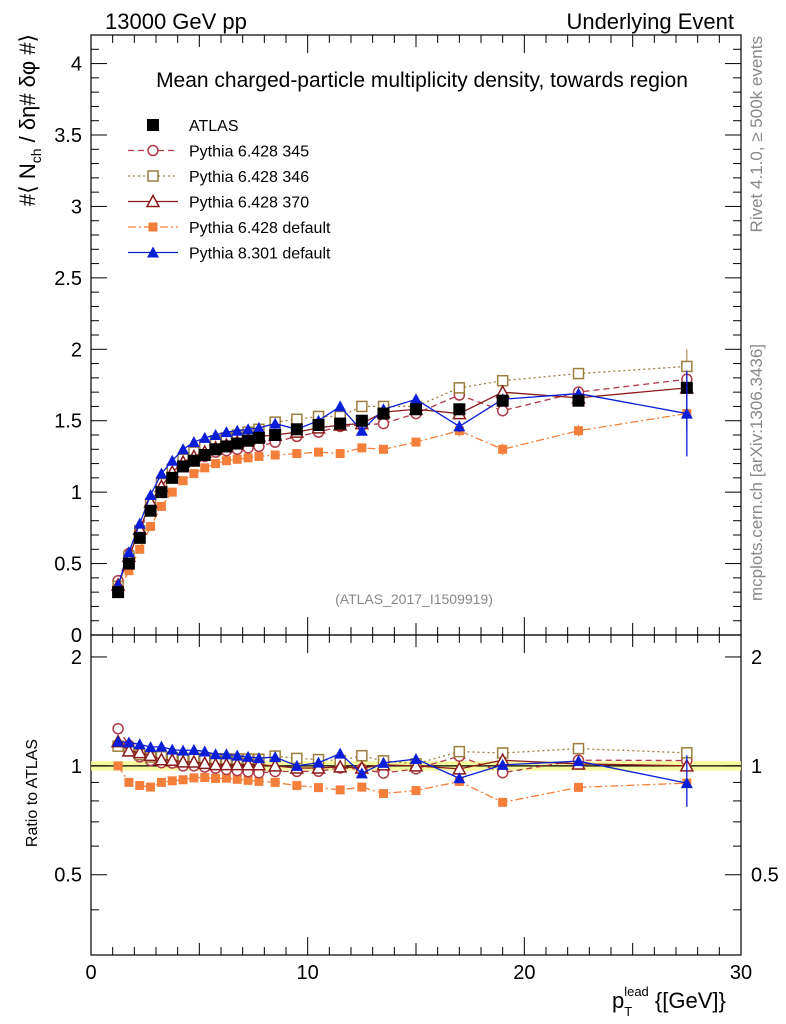 This screenshot has height=1024, width=786. I want to click on legend-label: Pythia 6.428 default, so click(260, 228).